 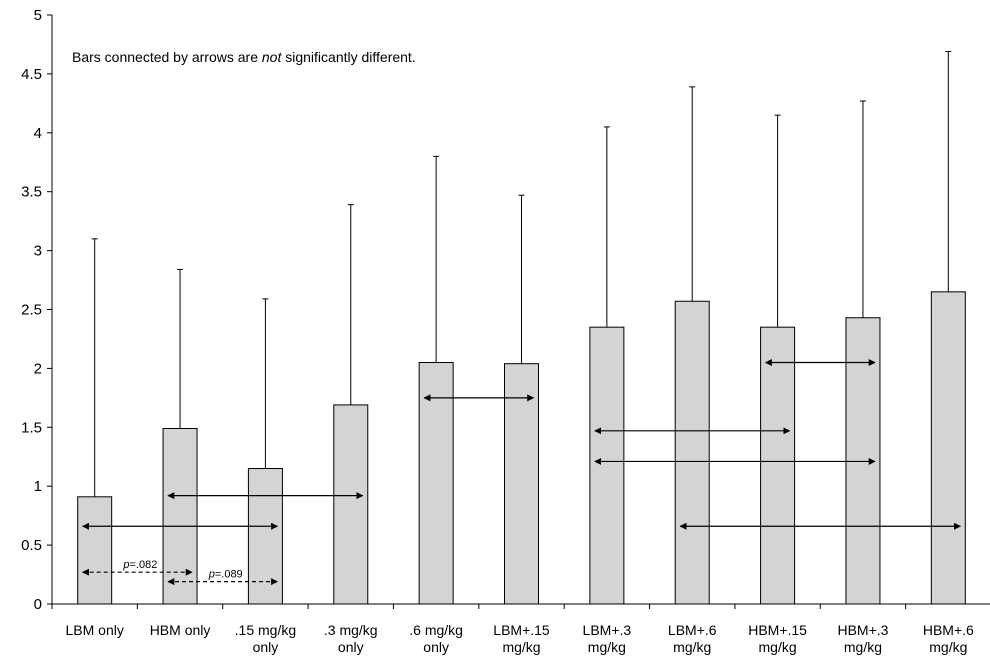 What do you see at coordinates (38, 15) in the screenshot?
I see `y-tick-label: 5` at bounding box center [38, 15].